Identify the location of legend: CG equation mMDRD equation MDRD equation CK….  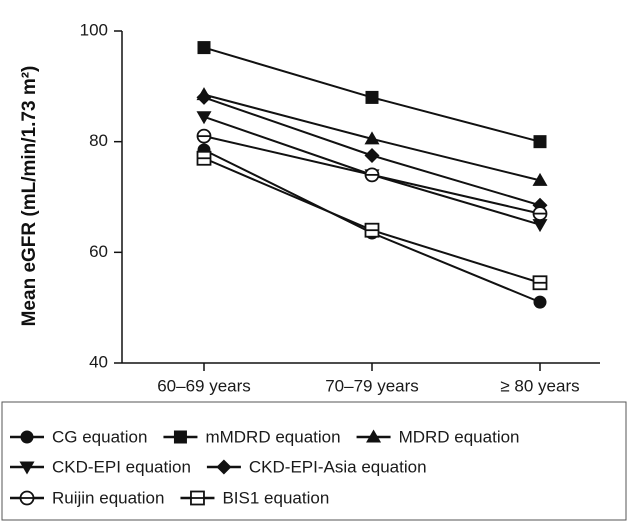
(265, 467).